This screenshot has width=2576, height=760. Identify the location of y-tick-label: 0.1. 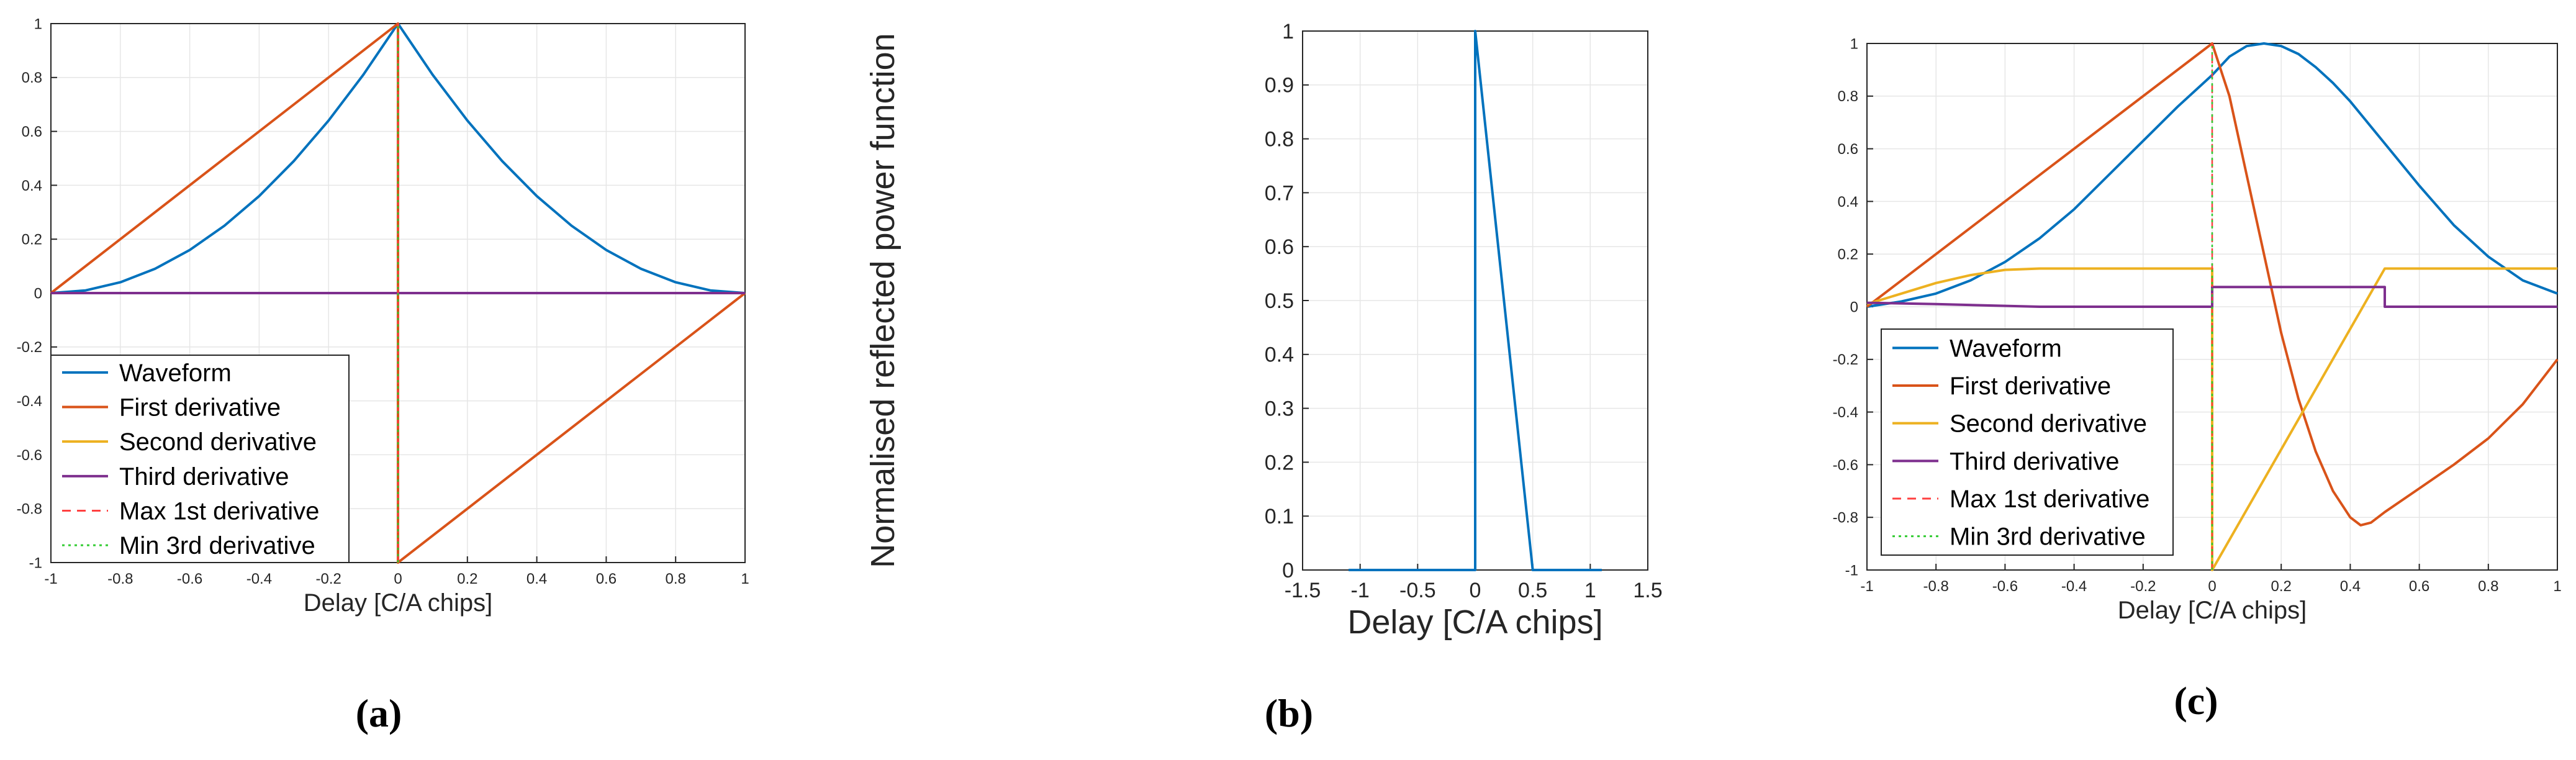
(1279, 516).